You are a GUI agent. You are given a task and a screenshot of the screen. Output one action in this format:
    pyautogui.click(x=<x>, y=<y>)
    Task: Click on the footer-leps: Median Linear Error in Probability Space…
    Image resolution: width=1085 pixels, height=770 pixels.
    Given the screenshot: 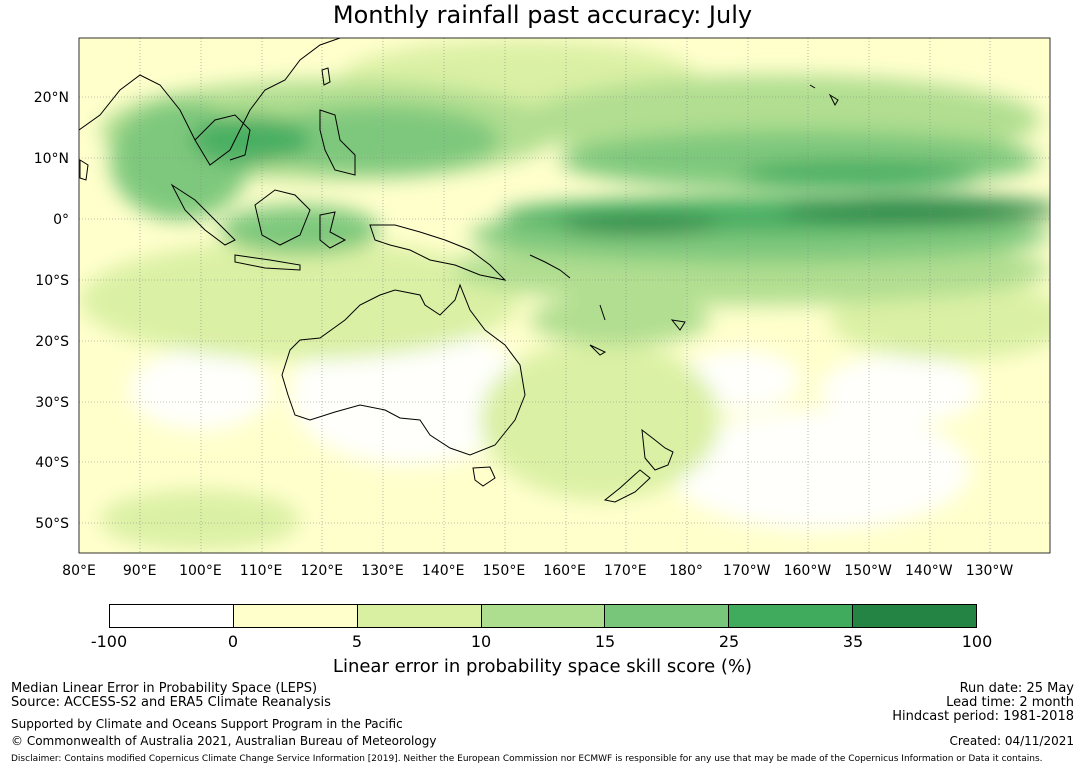 What is the action you would take?
    pyautogui.click(x=164, y=688)
    